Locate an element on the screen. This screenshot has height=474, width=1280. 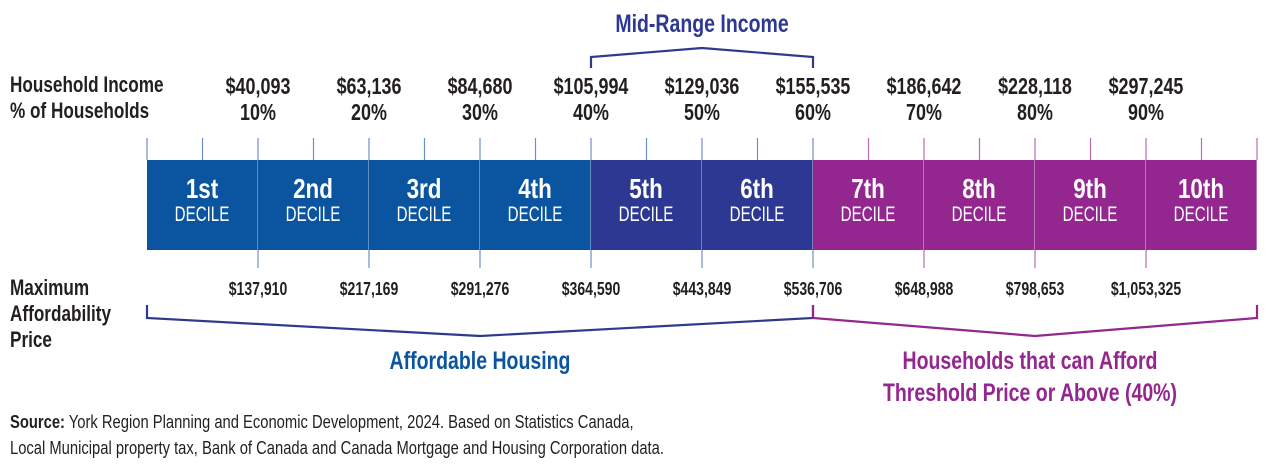
decile-segment: 3rd DECILE is located at coordinates (424, 205).